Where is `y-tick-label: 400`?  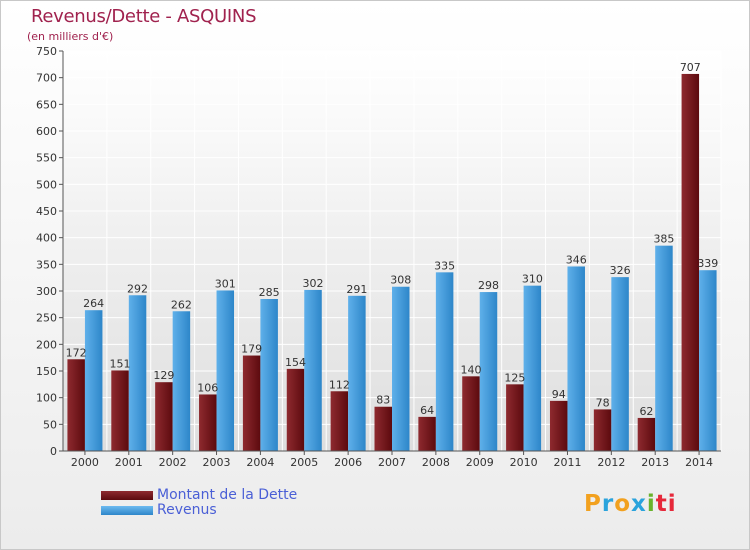 y-tick-label: 400 is located at coordinates (46, 238).